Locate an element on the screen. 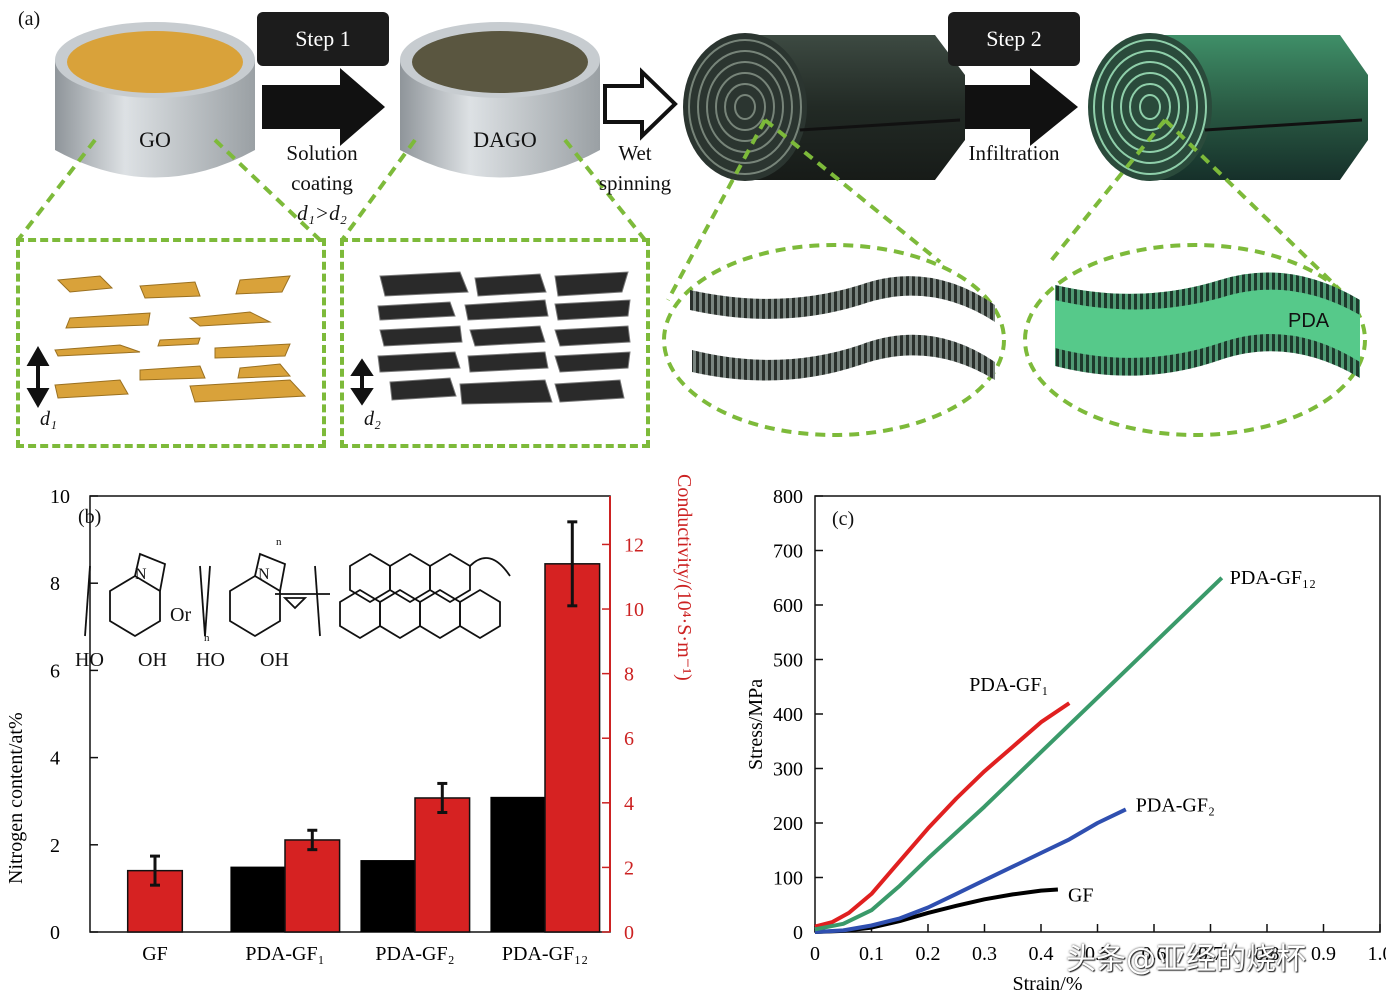  fiber-roll-pda is located at coordinates (1228, 107).